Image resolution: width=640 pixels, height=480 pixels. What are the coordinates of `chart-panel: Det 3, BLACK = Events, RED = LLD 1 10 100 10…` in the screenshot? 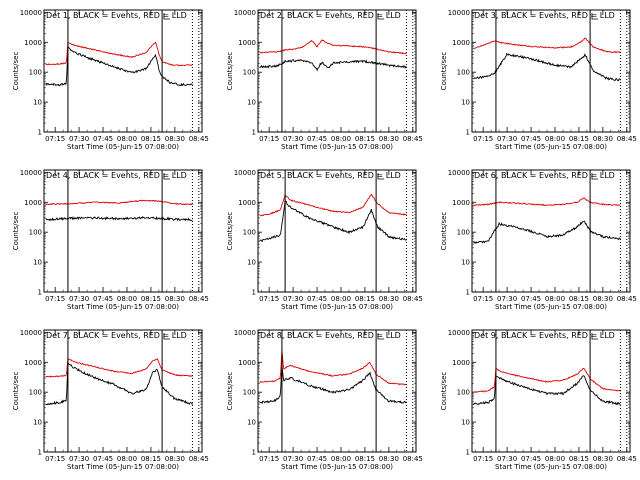 It's located at (538, 80).